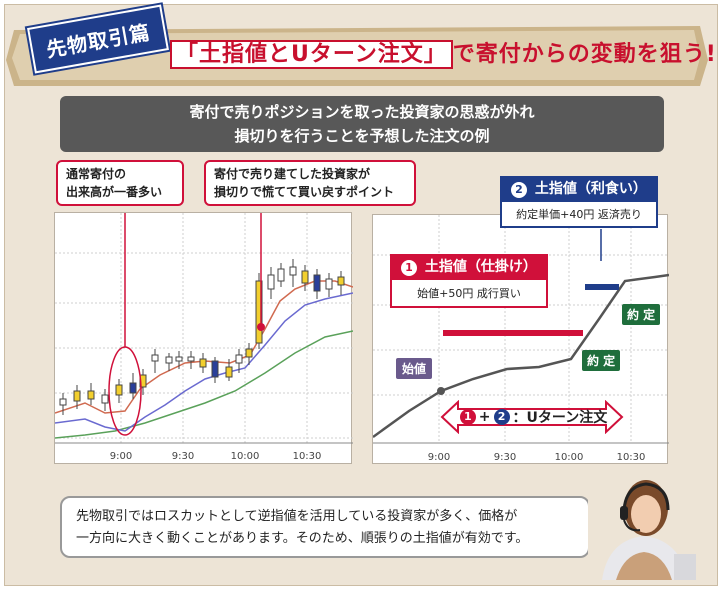  I want to click on left-candles, so click(202, 337).